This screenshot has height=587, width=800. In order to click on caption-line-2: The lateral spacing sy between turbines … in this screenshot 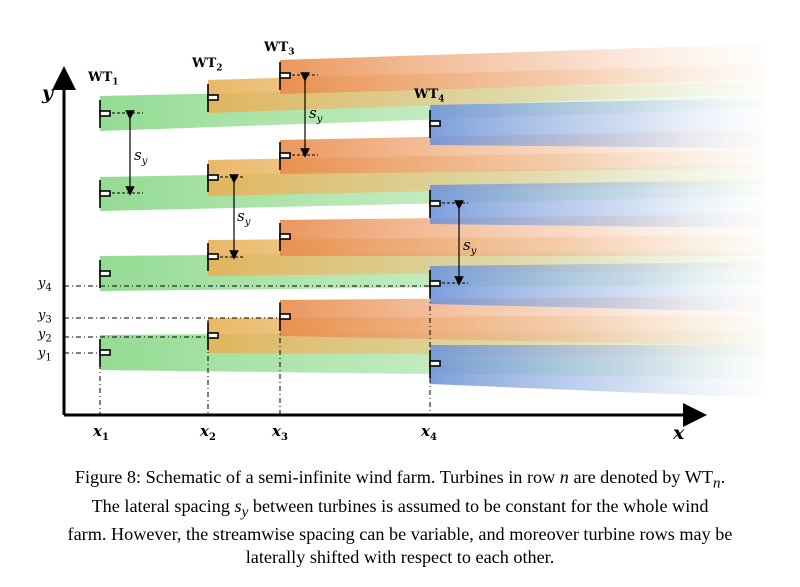, I will do `click(400, 508)`.